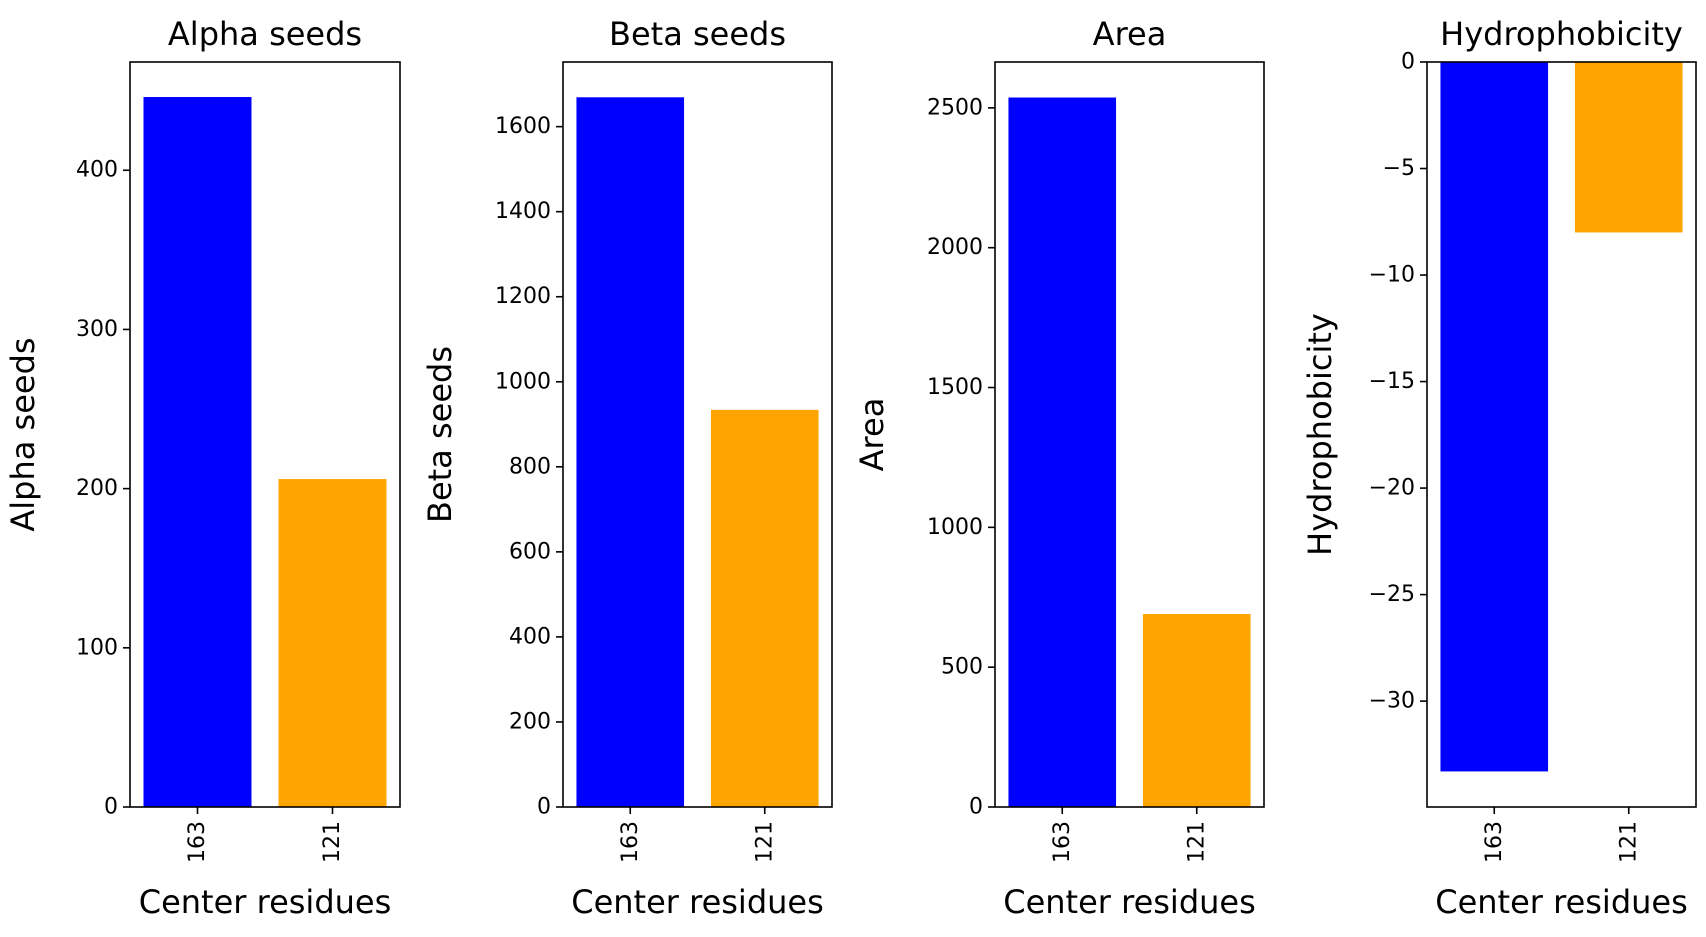 The image size is (1706, 937). I want to click on ytick-label-hydrophobicity-4: −20, so click(1392, 488).